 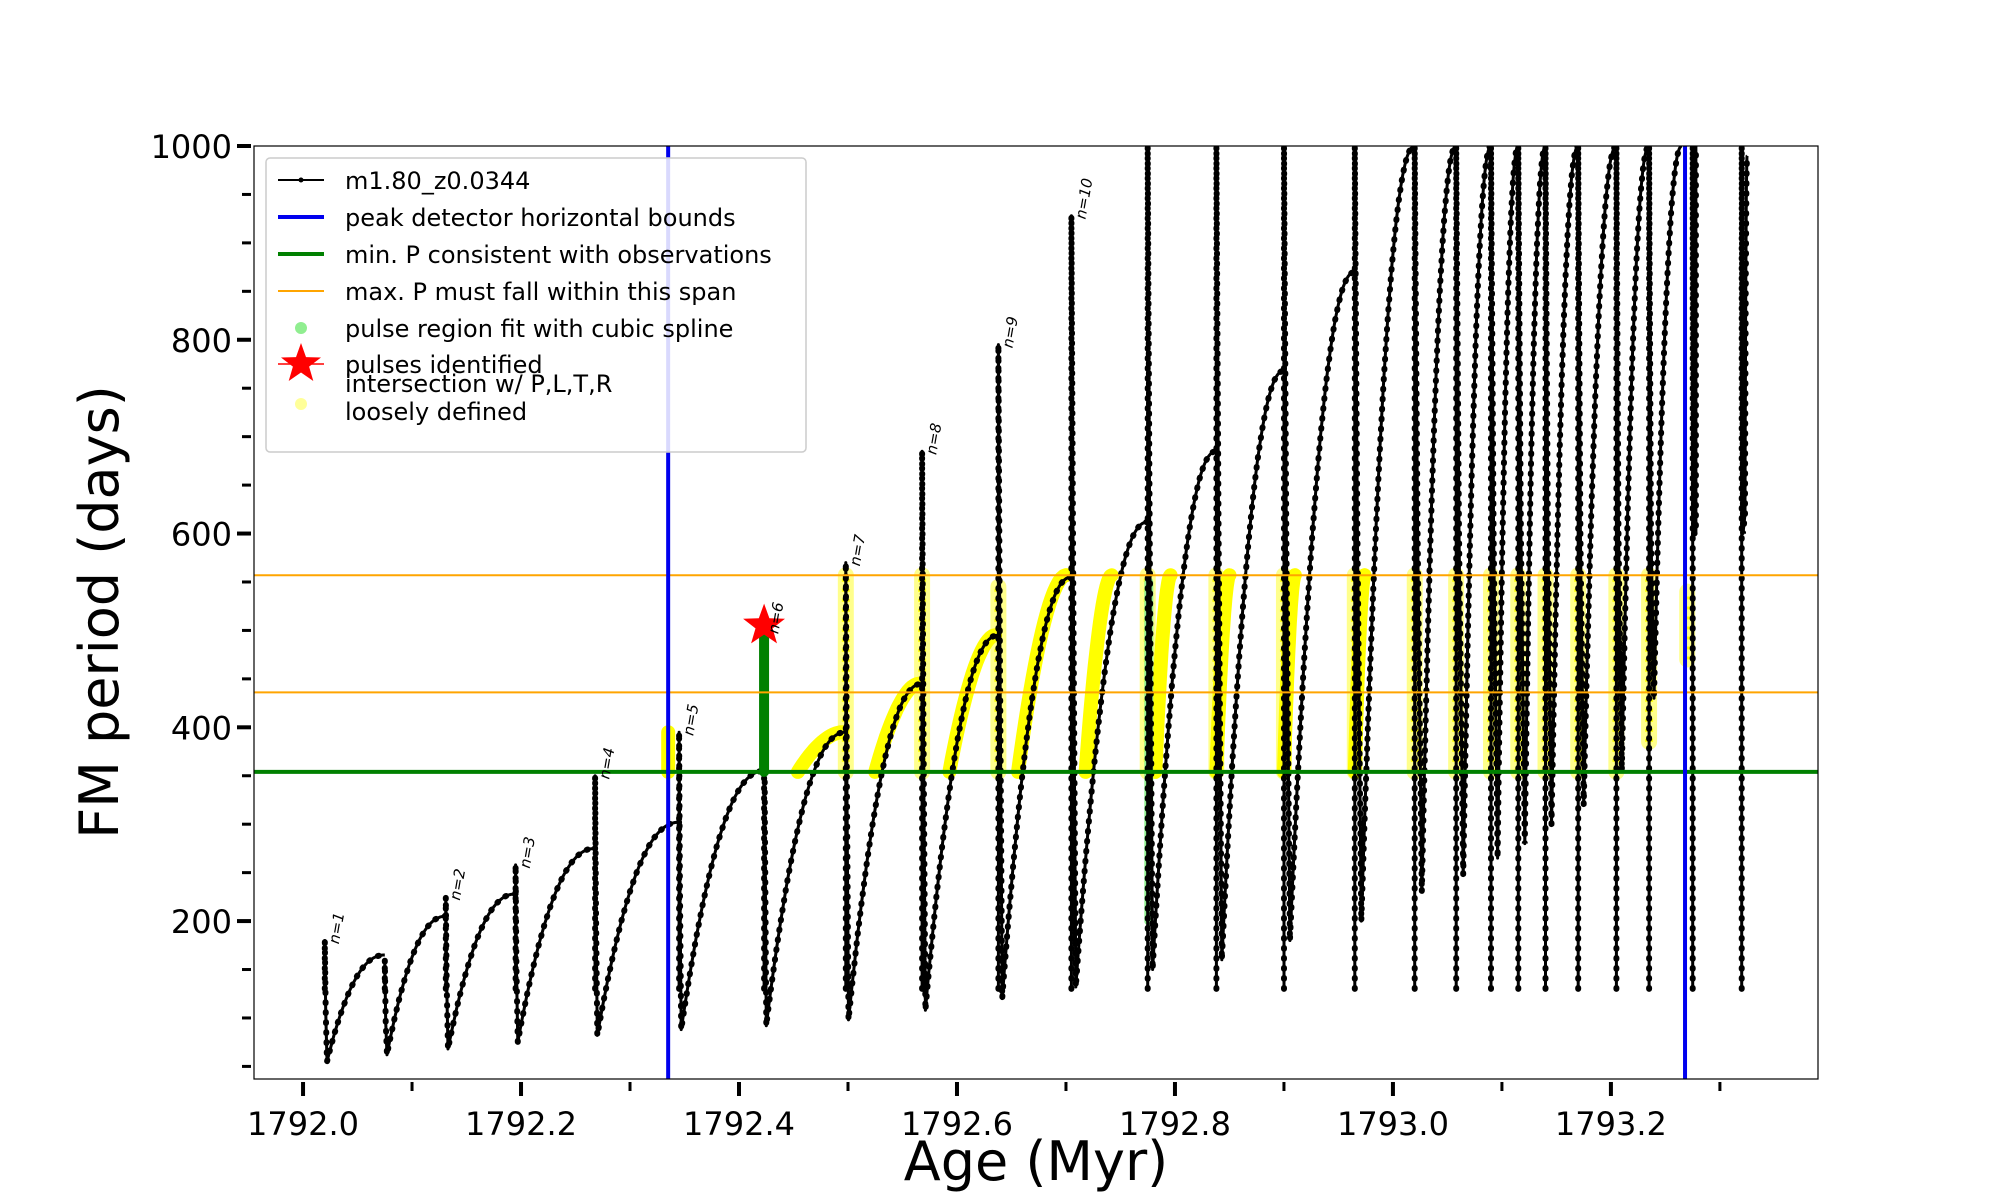 I want to click on legend-label: pulses identified, so click(x=444, y=365).